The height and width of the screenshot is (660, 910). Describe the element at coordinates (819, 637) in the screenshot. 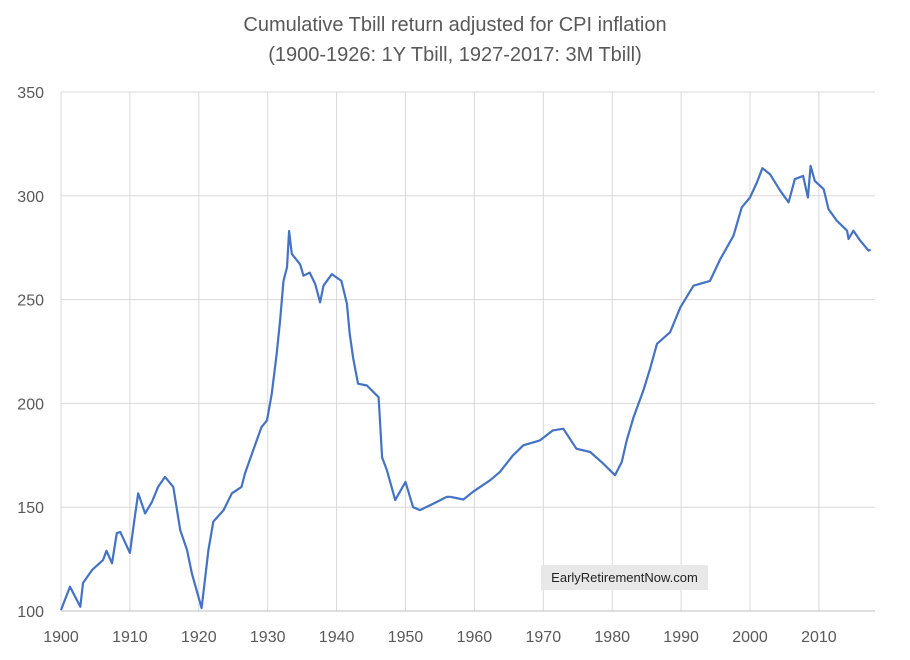

I see `x-tick-label: 2010` at that location.